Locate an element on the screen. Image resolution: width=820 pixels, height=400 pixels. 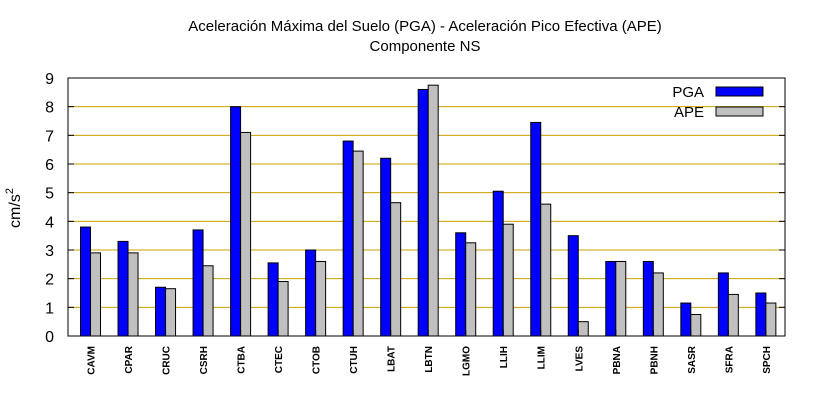
bar-pga-ctob is located at coordinates (311, 293).